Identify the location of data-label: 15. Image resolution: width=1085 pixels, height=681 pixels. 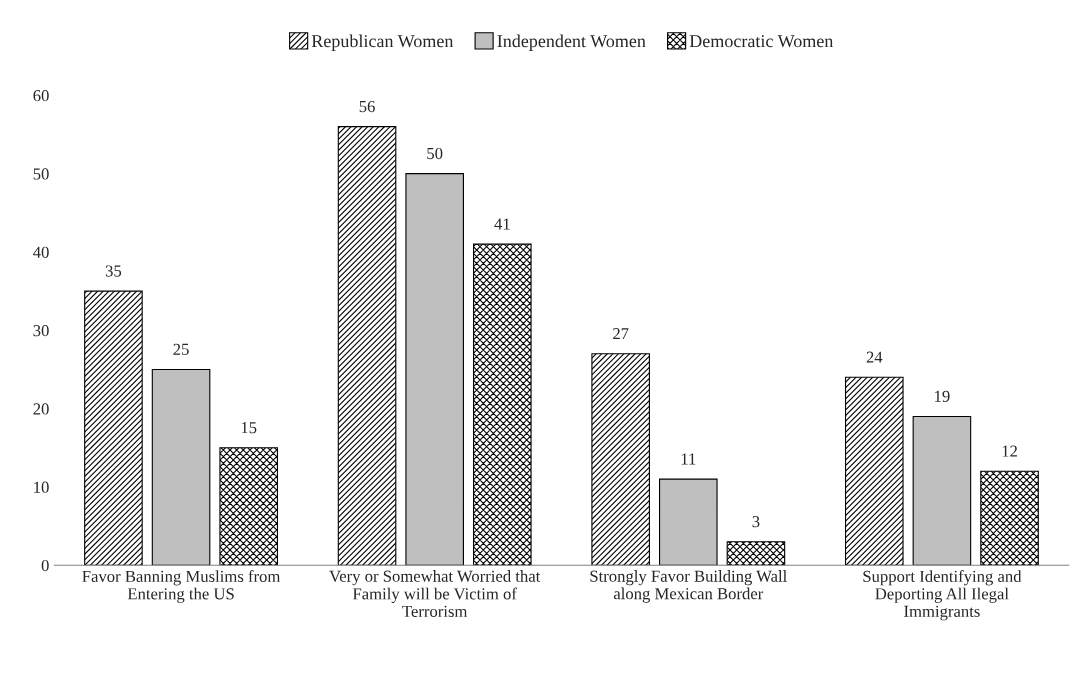
(249, 428).